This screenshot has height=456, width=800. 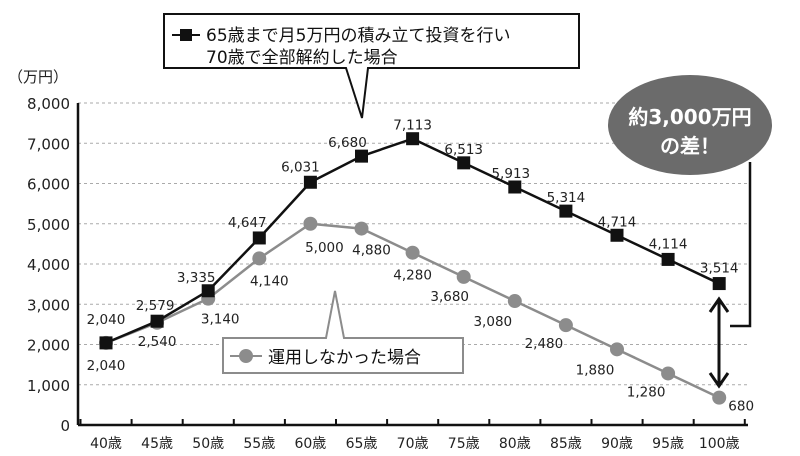 I want to click on data-label: 3,080, so click(x=492, y=322).